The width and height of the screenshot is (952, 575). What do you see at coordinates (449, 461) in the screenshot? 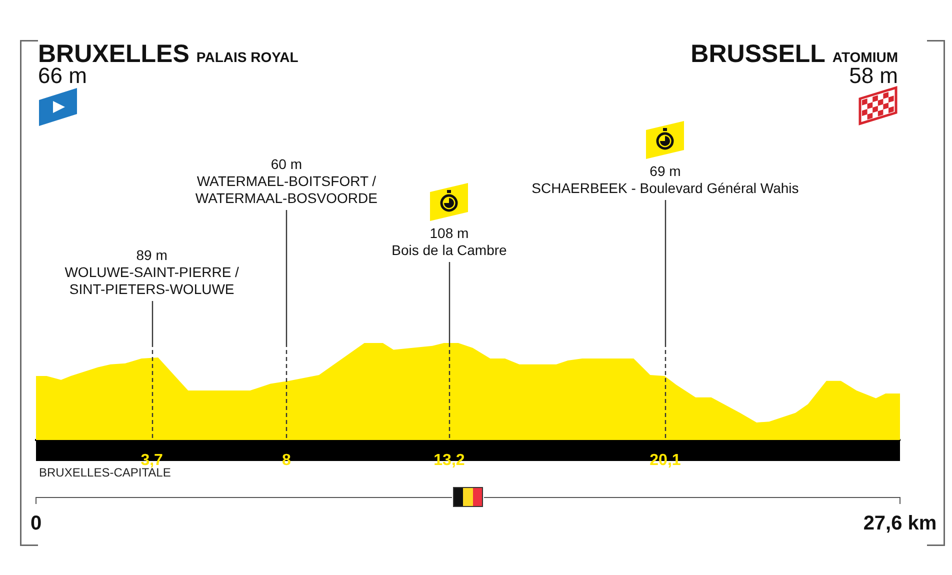
I see `x2-tick-label: 13,2` at bounding box center [449, 461].